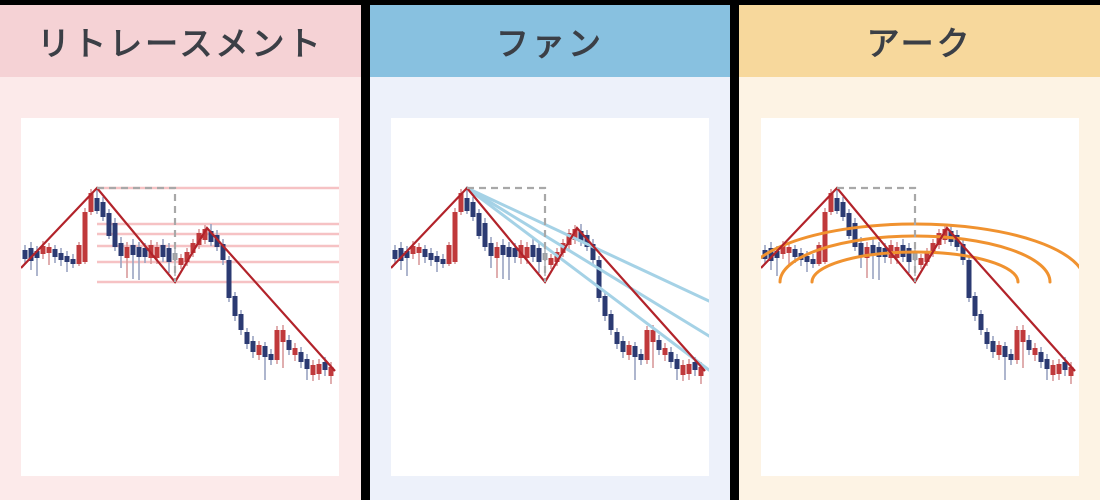  I want to click on fan-lines, so click(587, 279).